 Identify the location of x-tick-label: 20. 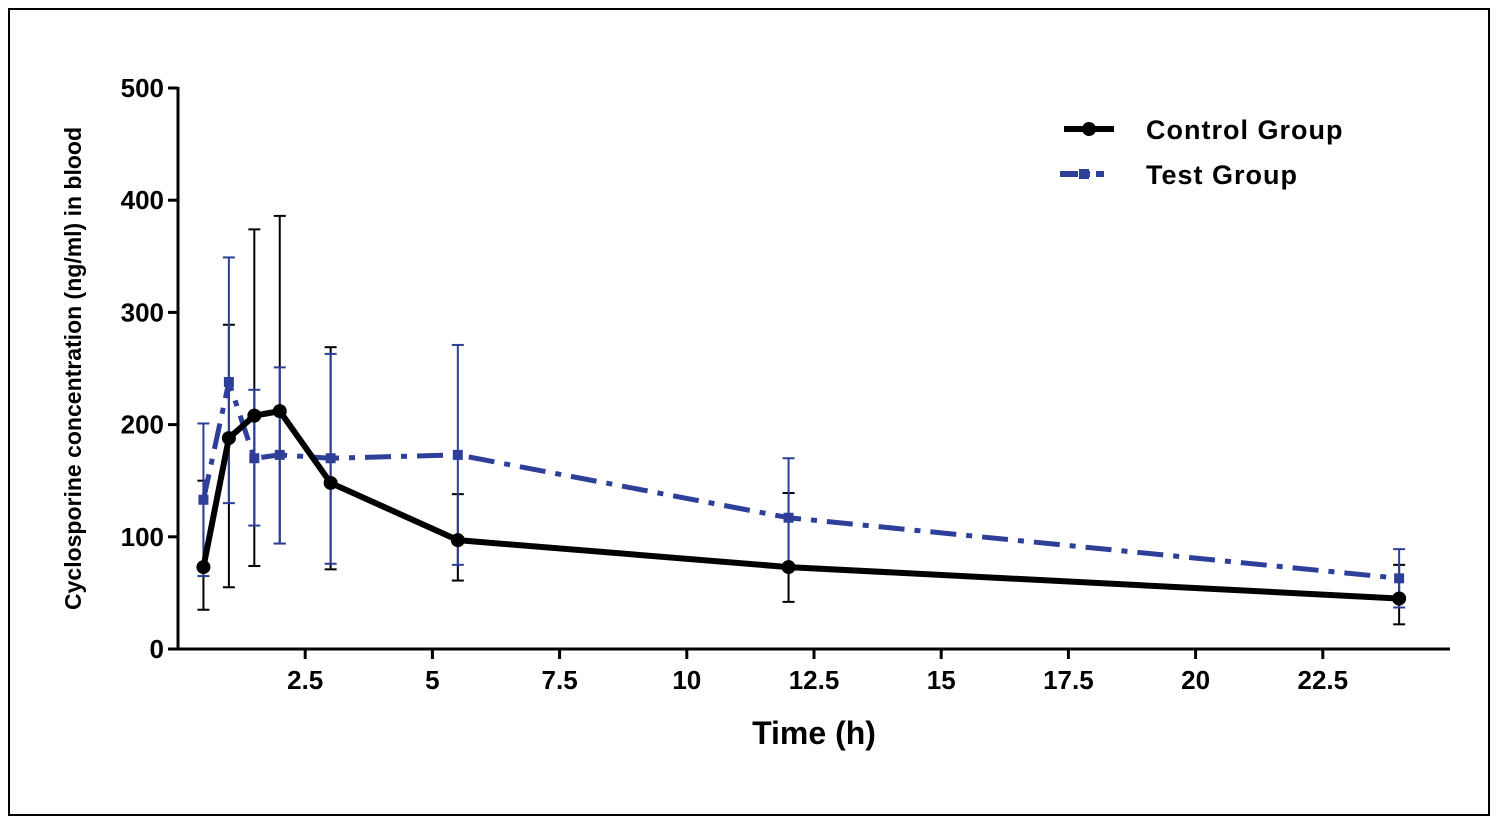
(1195, 680).